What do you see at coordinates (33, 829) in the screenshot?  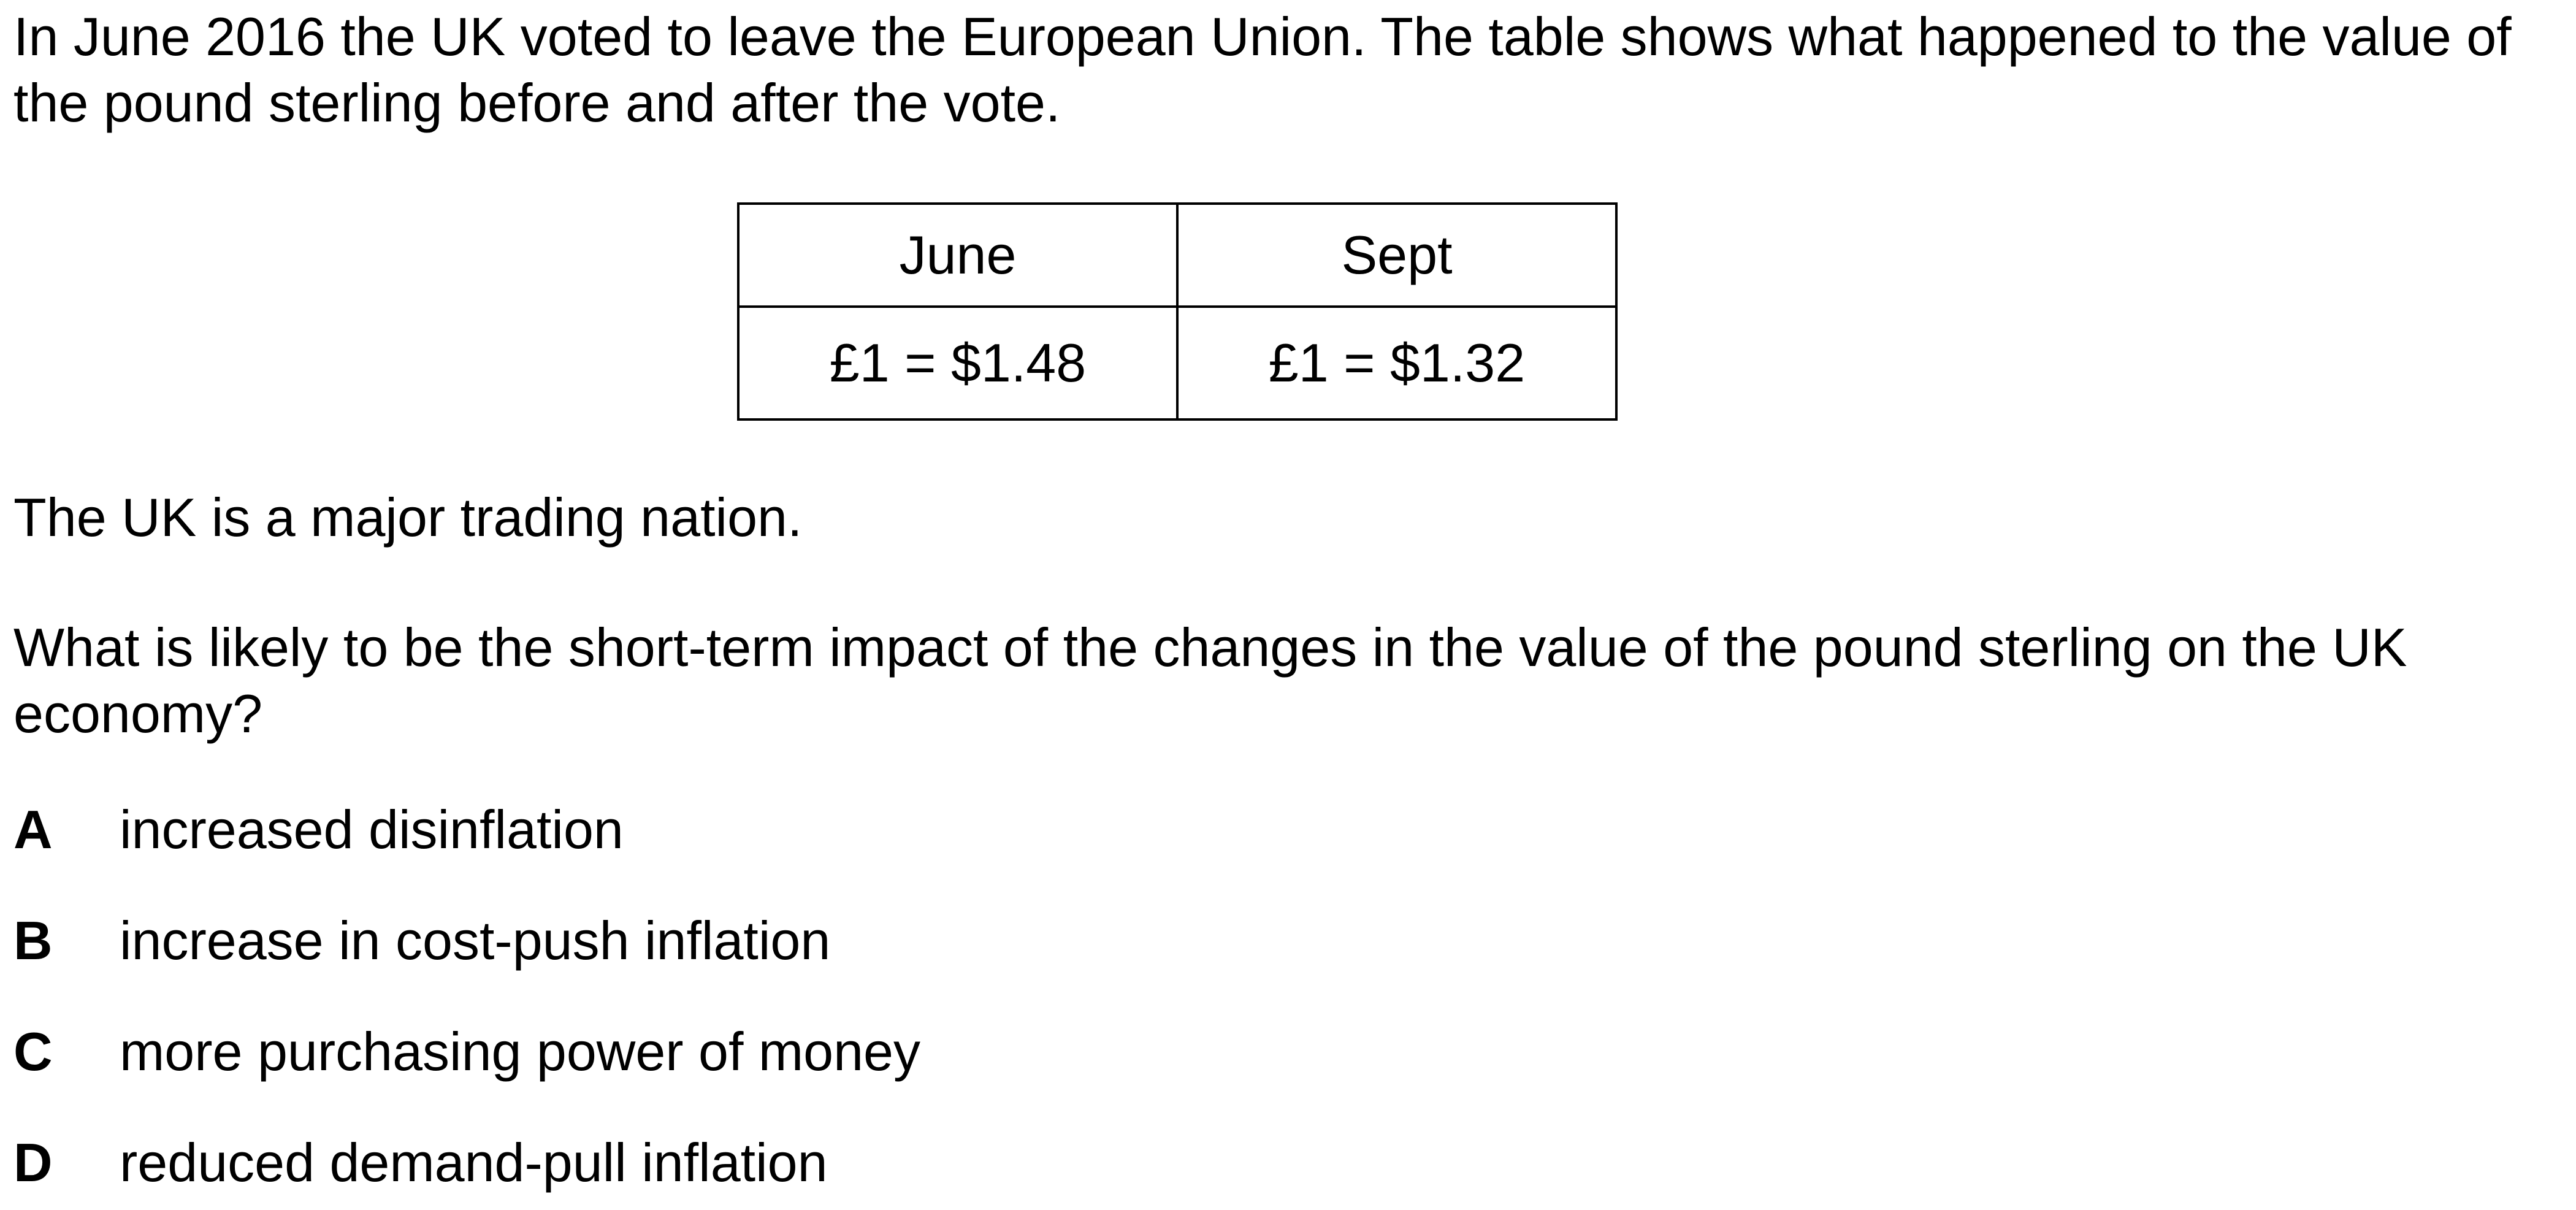 I see `option-letter: A` at bounding box center [33, 829].